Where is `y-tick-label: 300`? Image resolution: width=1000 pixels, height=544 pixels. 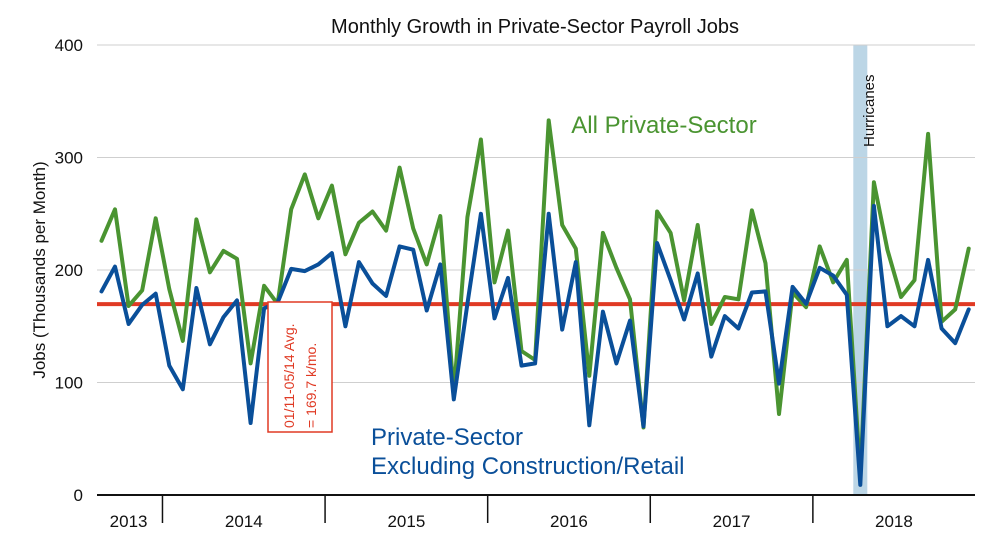
y-tick-label: 300 is located at coordinates (69, 158).